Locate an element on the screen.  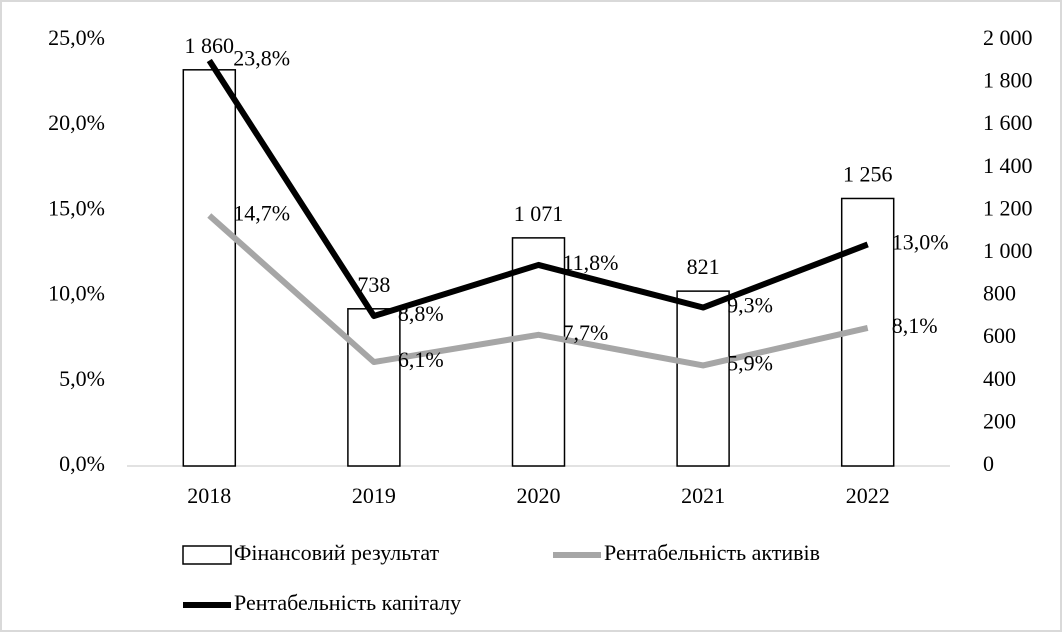
bar-value-label: 821 is located at coordinates (703, 266).